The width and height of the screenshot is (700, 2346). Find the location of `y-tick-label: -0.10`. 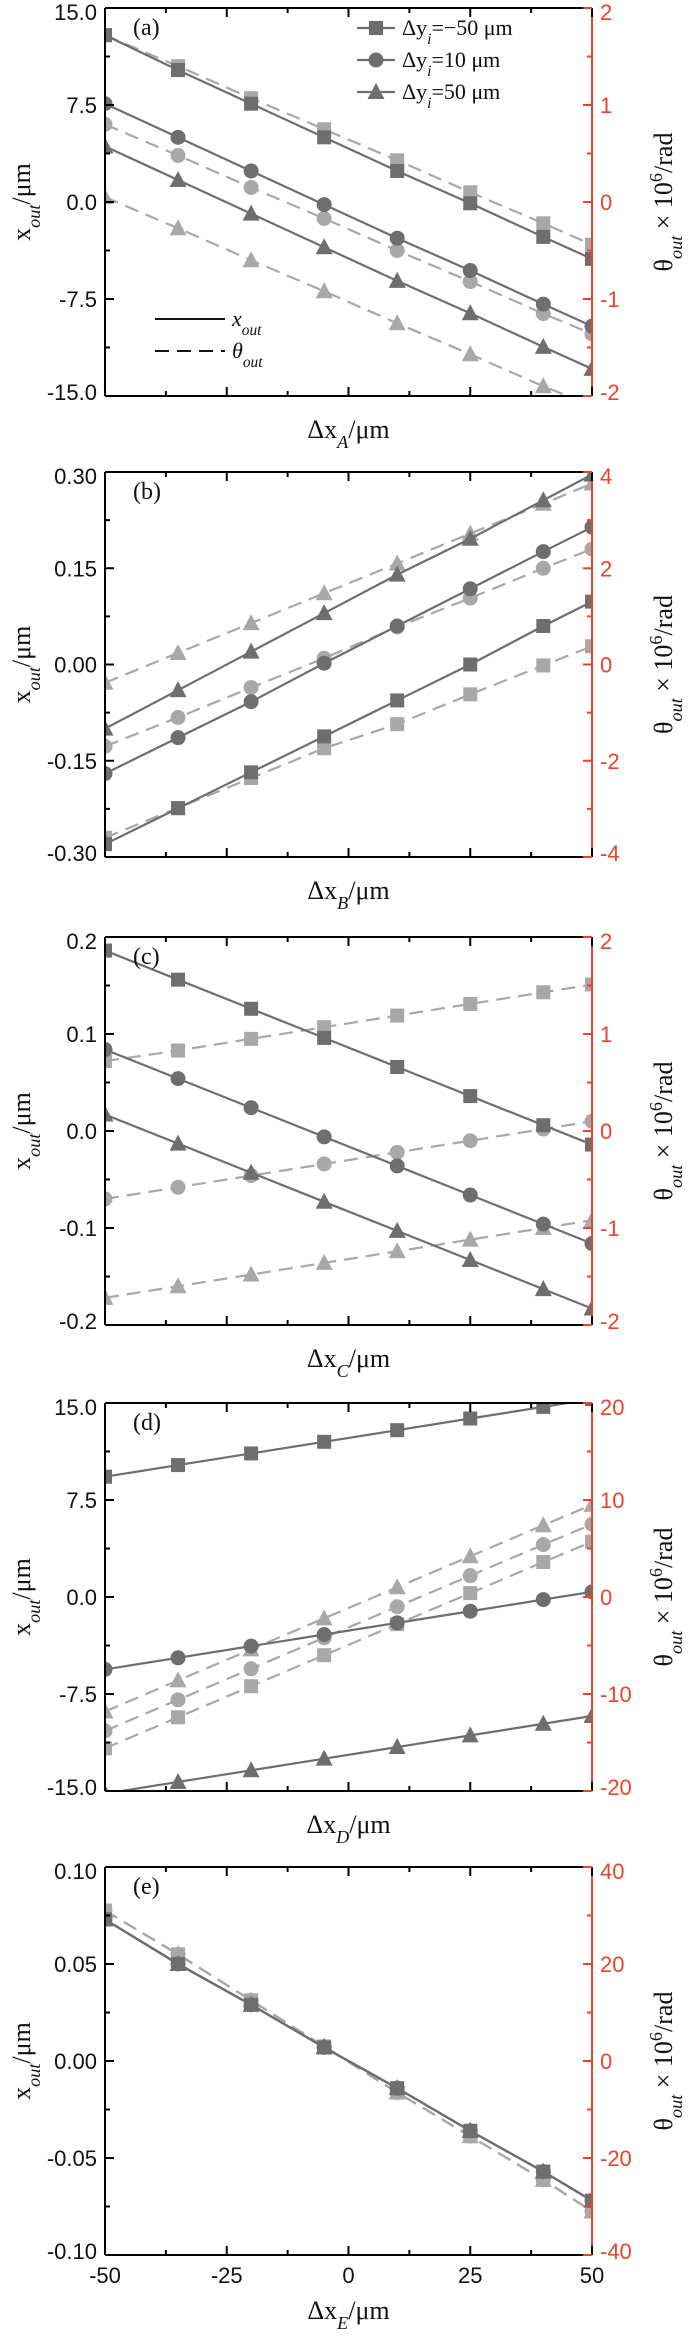

y-tick-label: -0.10 is located at coordinates (72, 2251).